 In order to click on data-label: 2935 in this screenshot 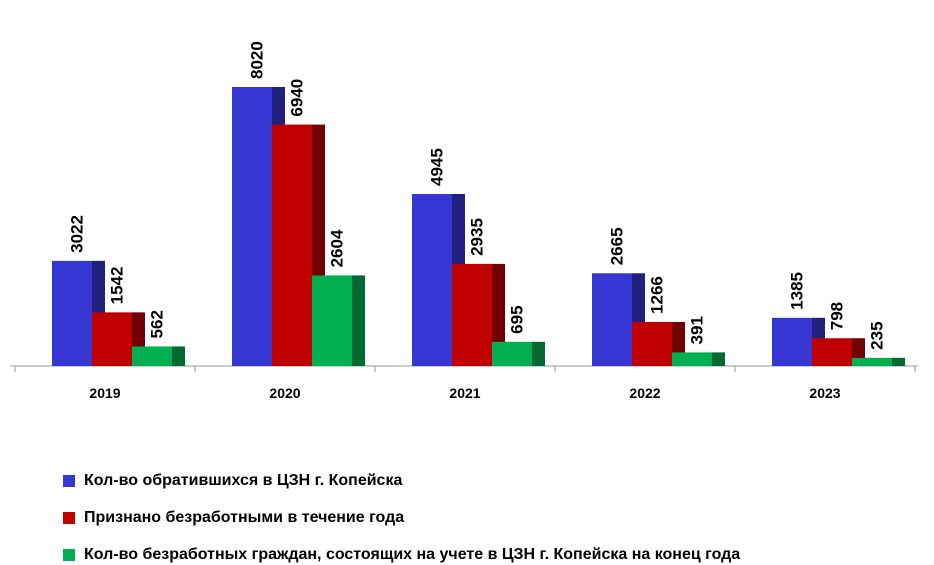, I will do `click(476, 237)`.